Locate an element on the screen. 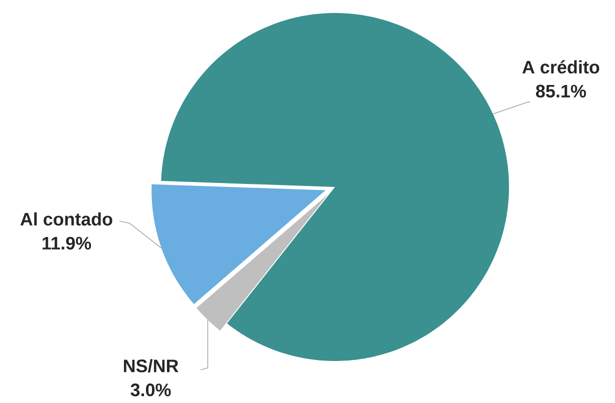 Image resolution: width=615 pixels, height=403 pixels. data-label: 3.0% is located at coordinates (150, 390).